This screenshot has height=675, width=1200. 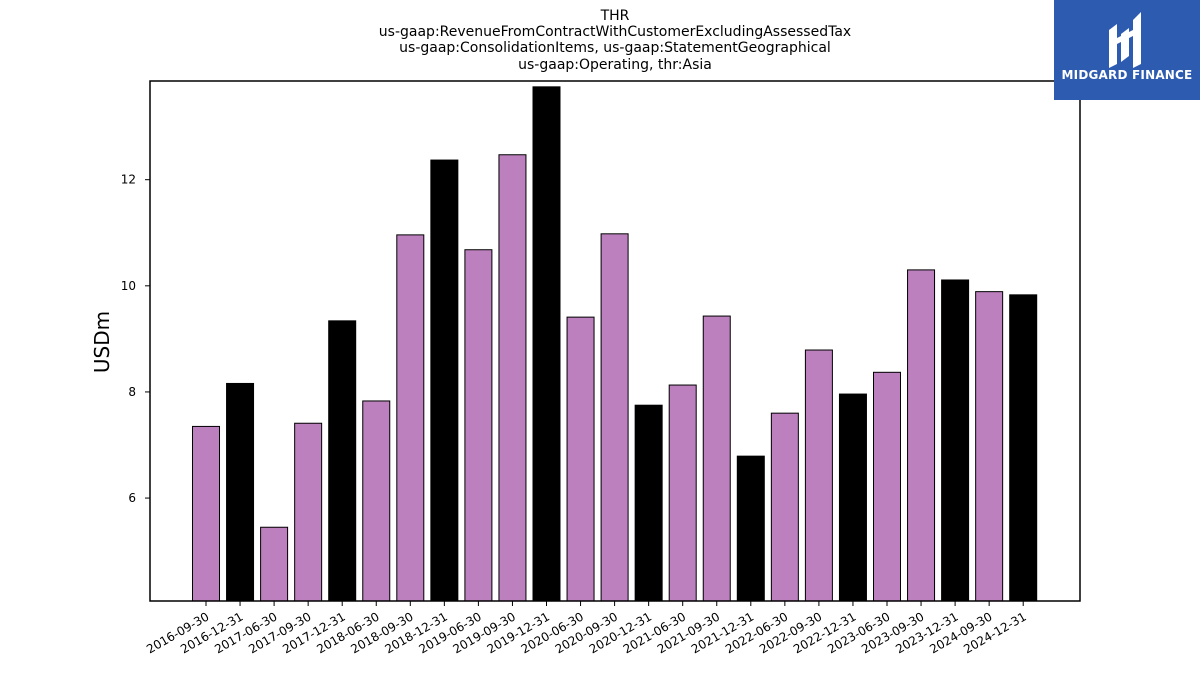 I want to click on y-axis-label: USDm, so click(x=102, y=342).